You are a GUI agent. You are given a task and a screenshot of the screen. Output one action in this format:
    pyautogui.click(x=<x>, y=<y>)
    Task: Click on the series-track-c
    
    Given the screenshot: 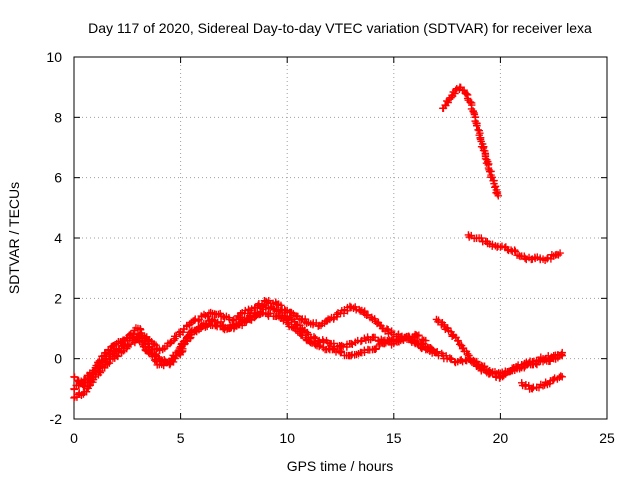 What is the action you would take?
    pyautogui.click(x=250, y=352)
    